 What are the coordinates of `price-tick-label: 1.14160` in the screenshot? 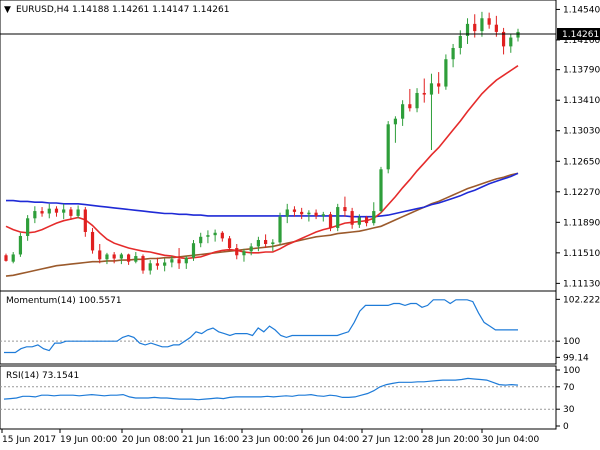 It's located at (581, 41).